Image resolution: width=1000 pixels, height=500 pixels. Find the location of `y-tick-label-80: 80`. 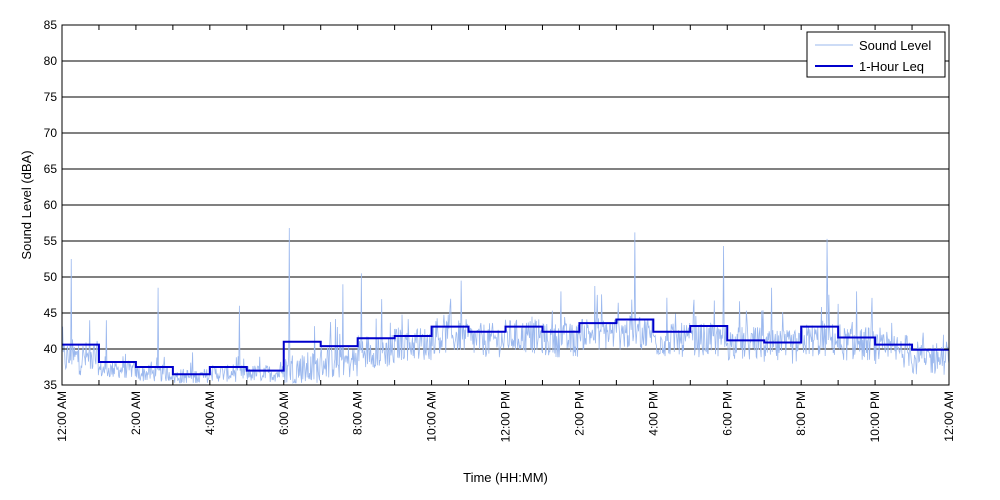

y-tick-label-80: 80 is located at coordinates (51, 61).